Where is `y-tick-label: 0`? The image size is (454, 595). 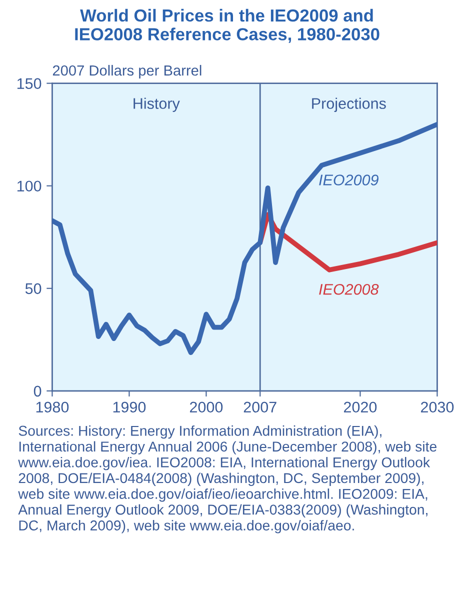 y-tick-label: 0 is located at coordinates (38, 391).